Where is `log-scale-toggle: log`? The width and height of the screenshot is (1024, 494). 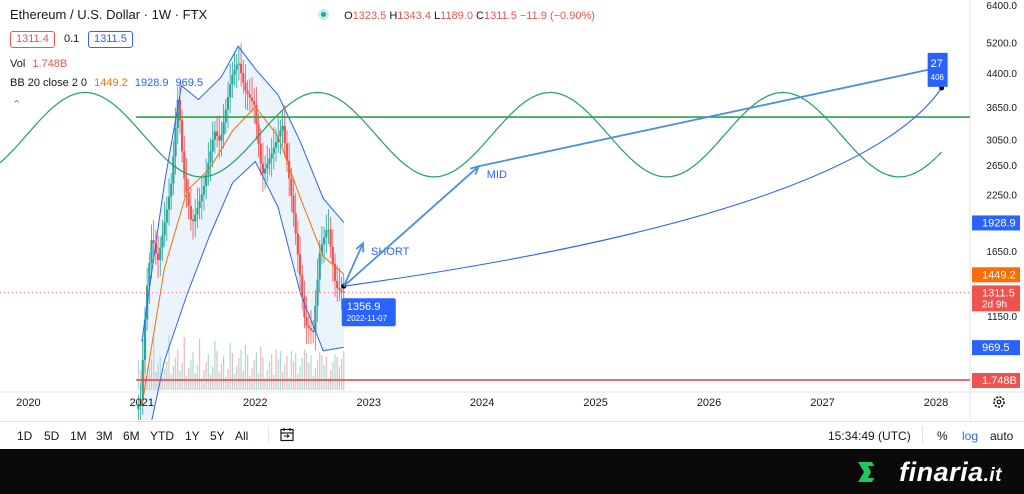 log-scale-toggle: log is located at coordinates (970, 436).